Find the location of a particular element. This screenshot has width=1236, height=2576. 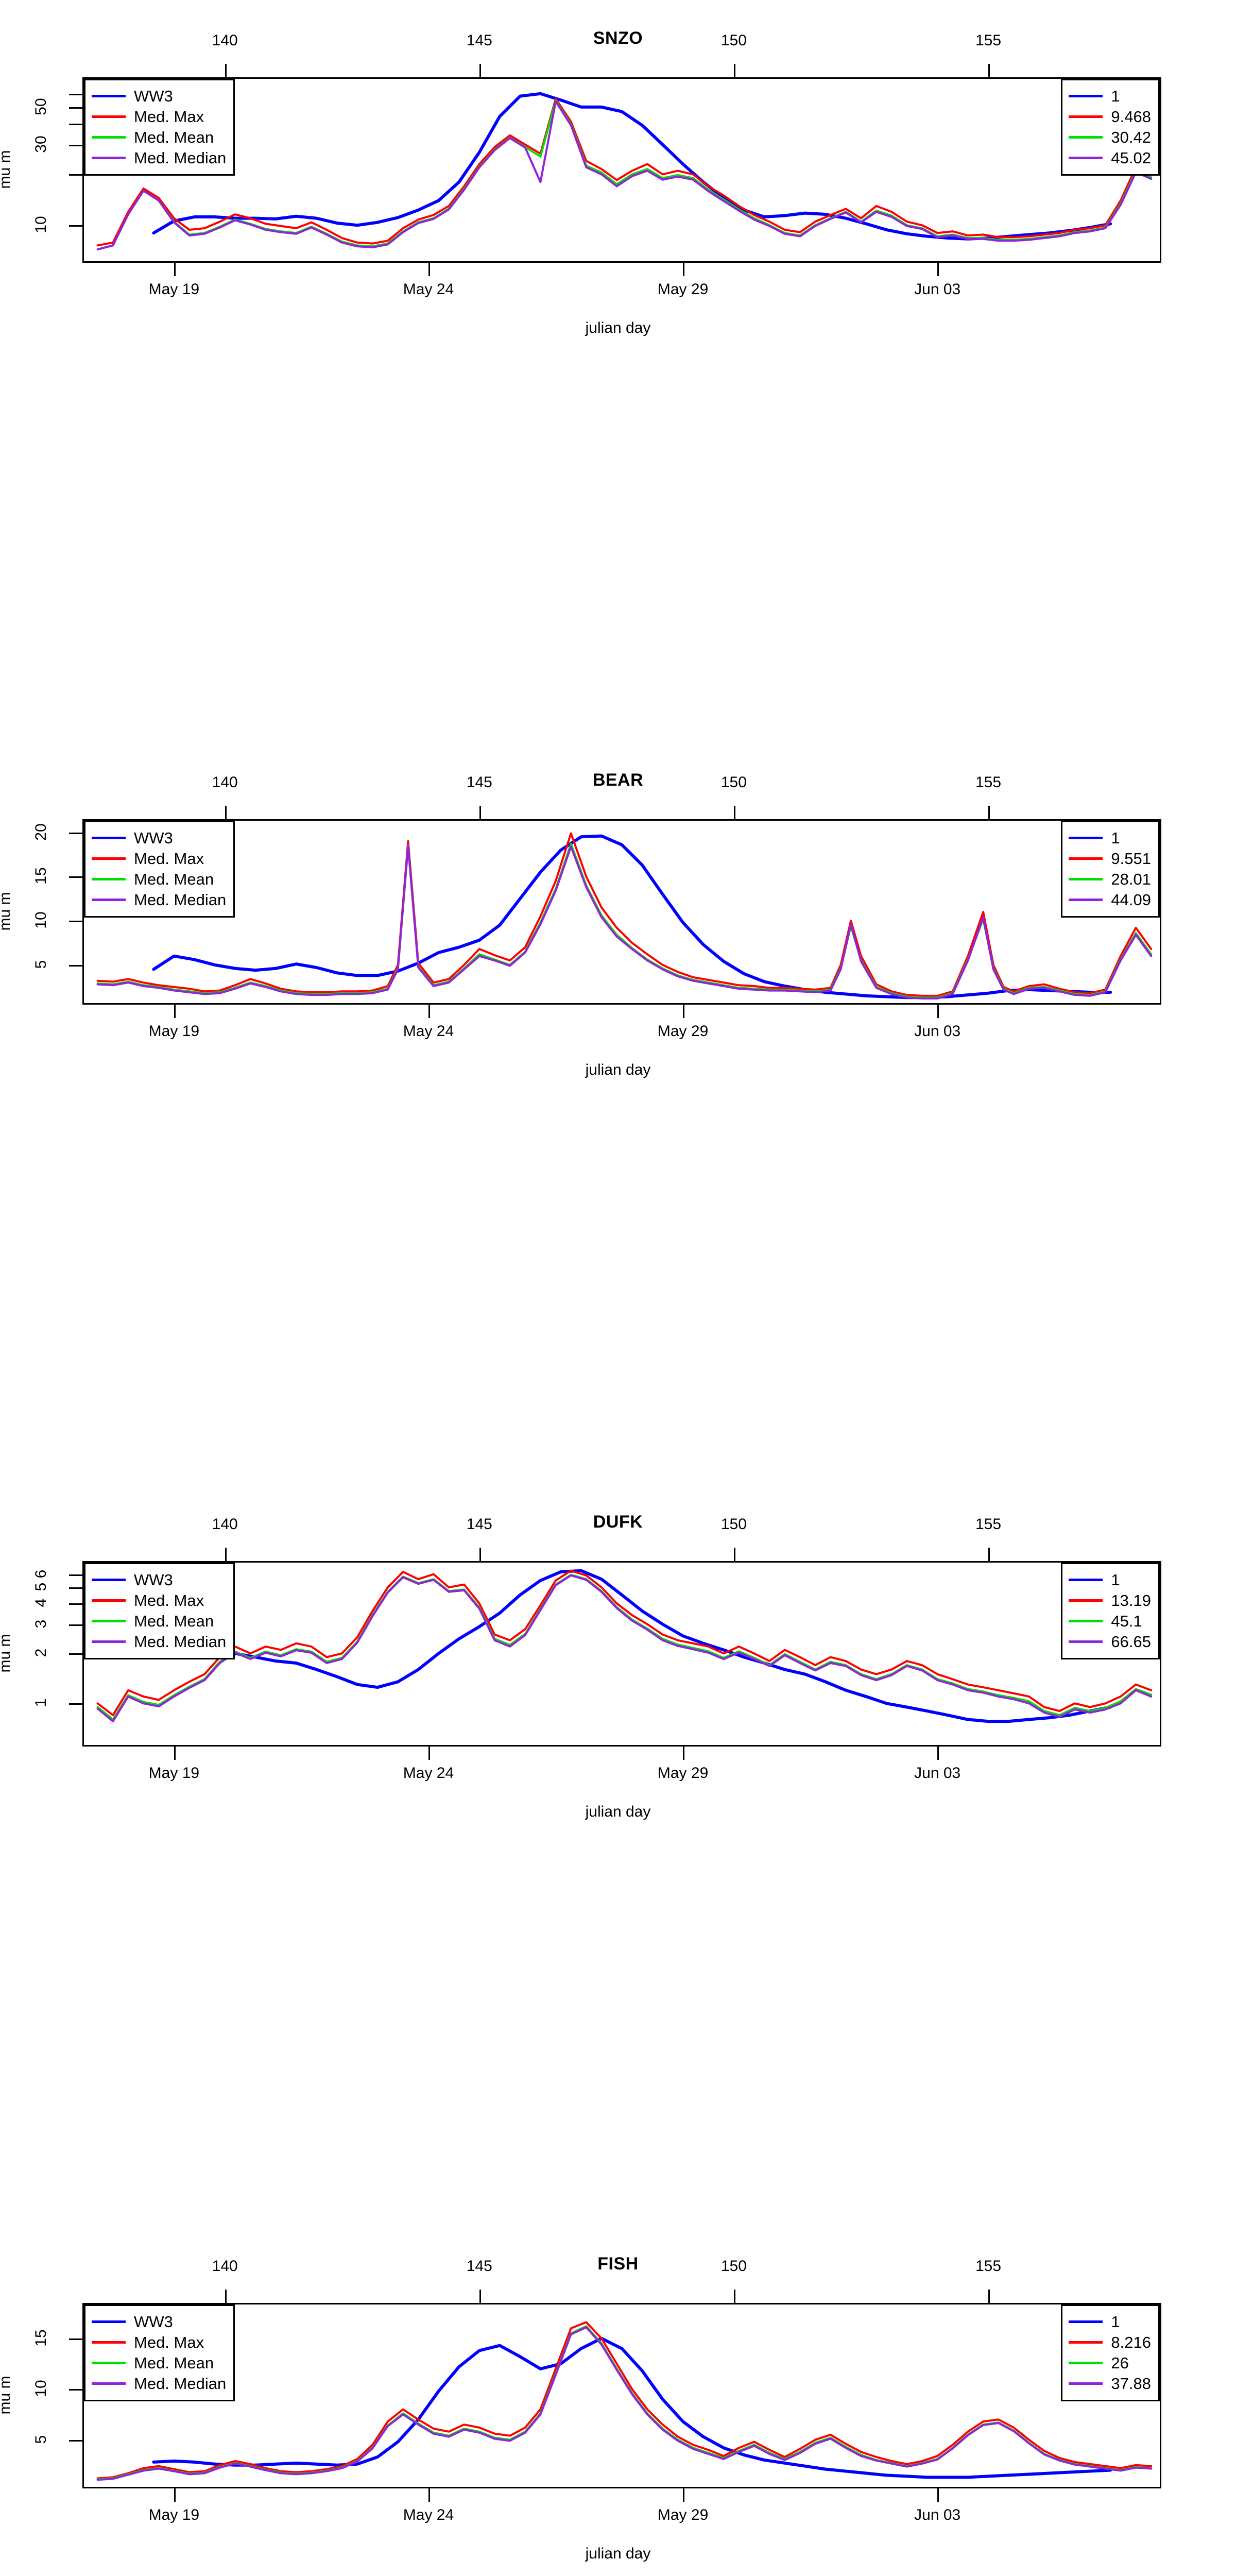

legend-label: Med. Max is located at coordinates (169, 116).